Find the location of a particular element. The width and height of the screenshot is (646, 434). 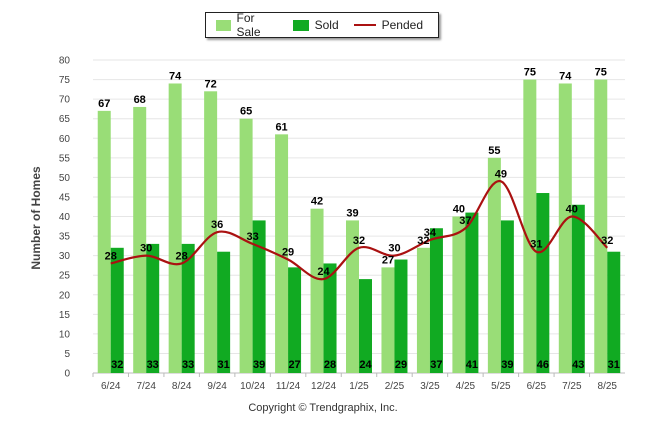

sold-data-label: 31 is located at coordinates (224, 365).